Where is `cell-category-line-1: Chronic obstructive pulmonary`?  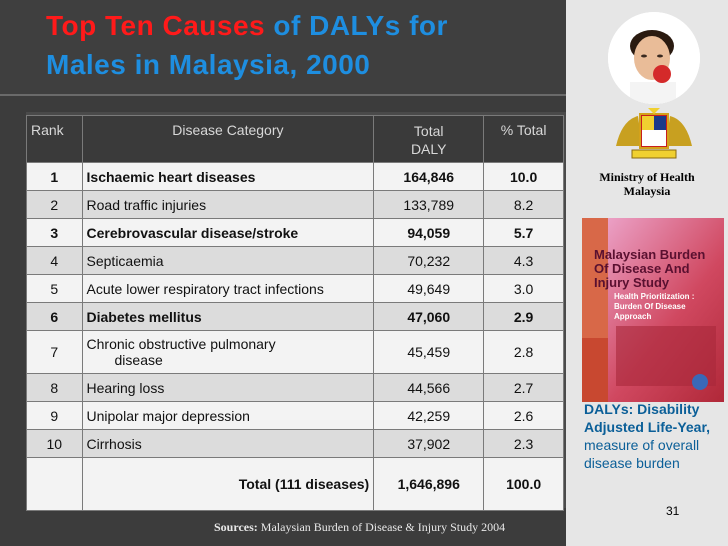 cell-category-line-1: Chronic obstructive pulmonary is located at coordinates (181, 344).